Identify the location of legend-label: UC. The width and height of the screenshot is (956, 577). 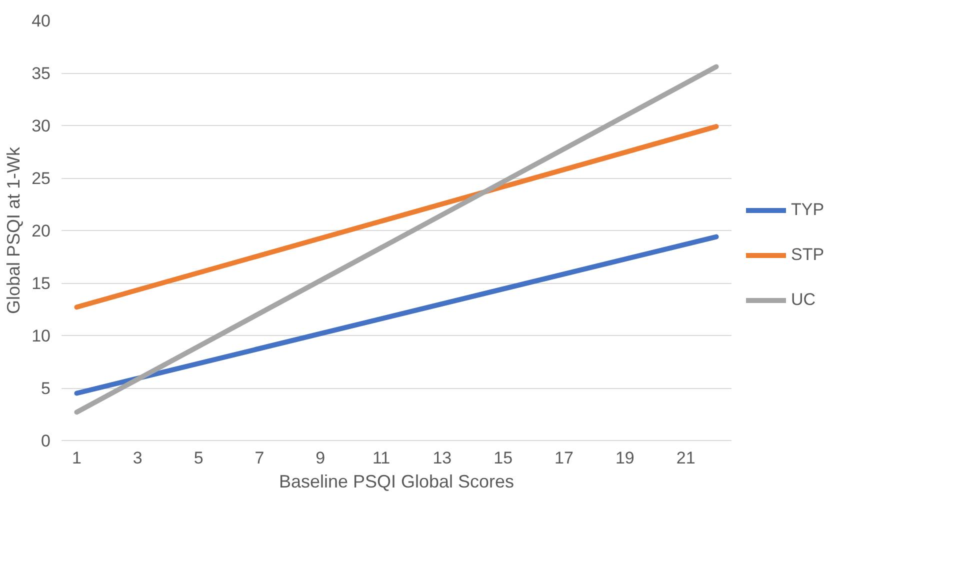
(803, 300).